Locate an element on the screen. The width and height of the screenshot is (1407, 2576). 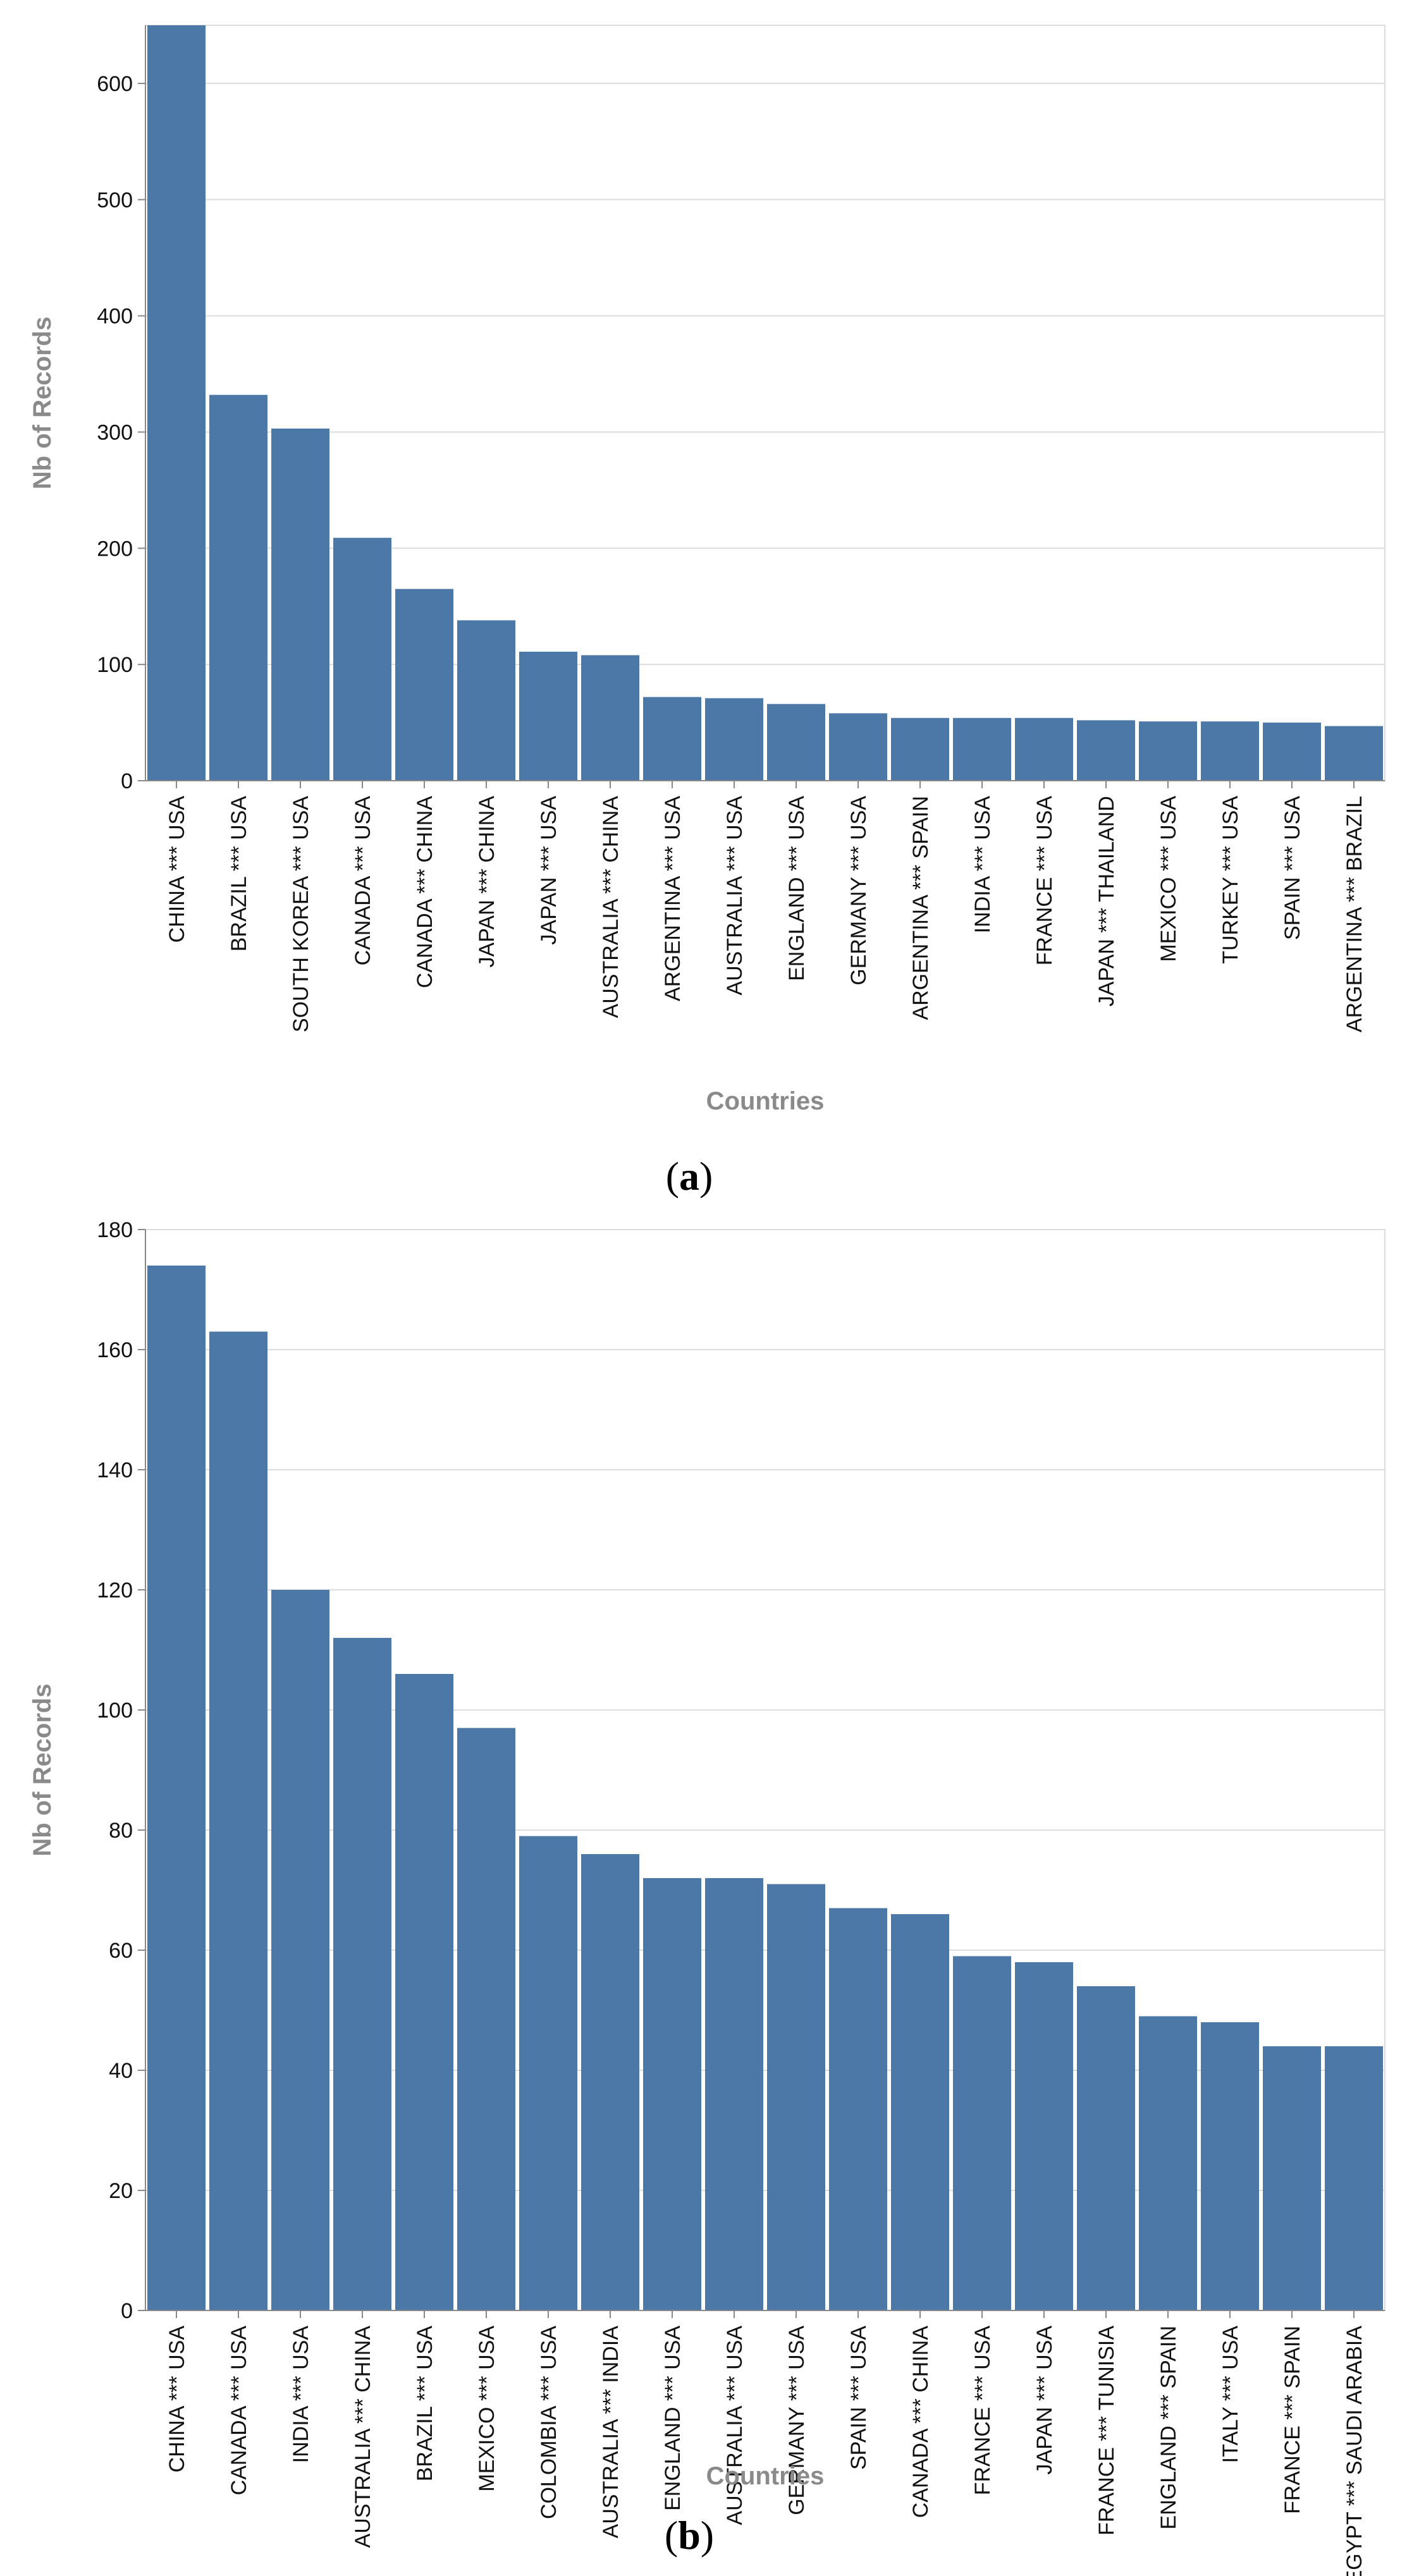
x-category-label: ITALY *** USA is located at coordinates (1231, 2394).